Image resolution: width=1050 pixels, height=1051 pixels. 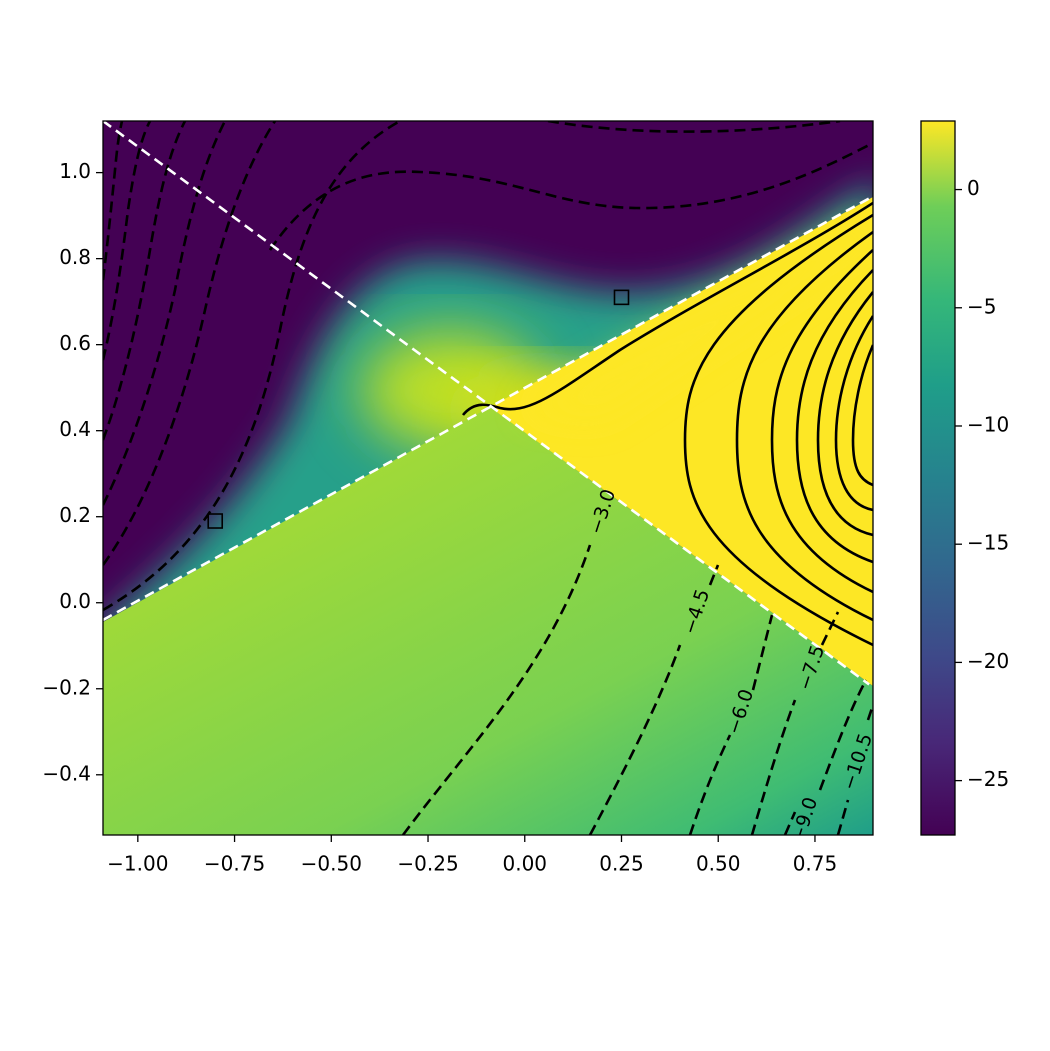 I want to click on x-tick-label: 0.75, so click(x=815, y=864).